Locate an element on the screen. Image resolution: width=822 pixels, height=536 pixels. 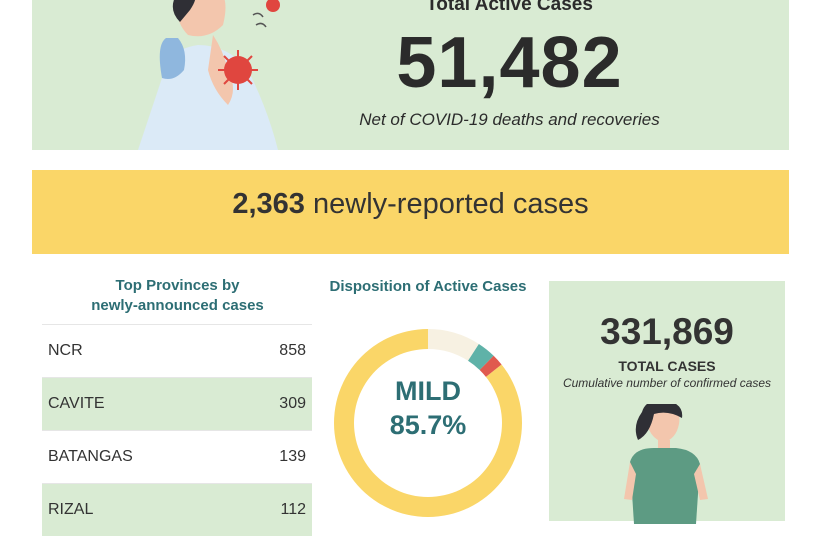
table-row: NCR 858 is located at coordinates (177, 350).